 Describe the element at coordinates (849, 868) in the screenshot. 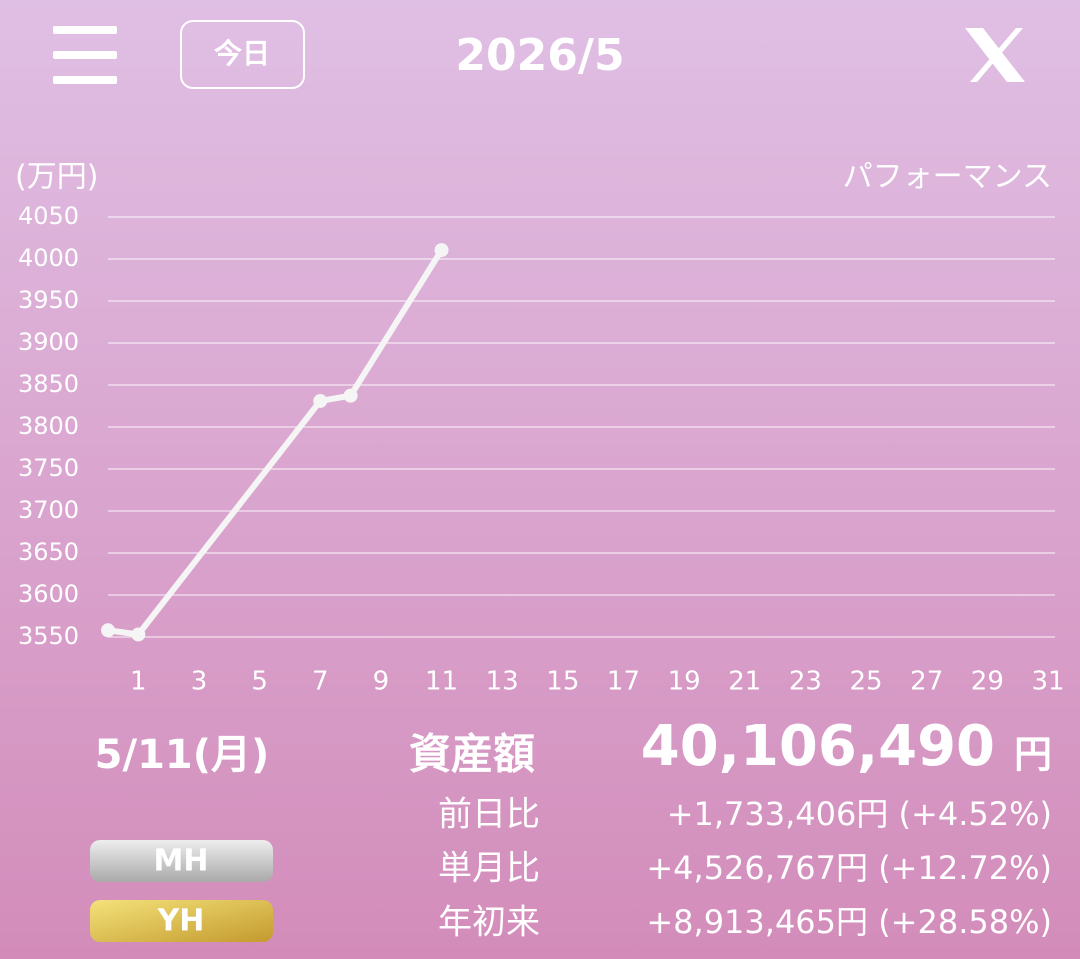

I see `row-value: +4,526,767円 (+12.72%)` at that location.